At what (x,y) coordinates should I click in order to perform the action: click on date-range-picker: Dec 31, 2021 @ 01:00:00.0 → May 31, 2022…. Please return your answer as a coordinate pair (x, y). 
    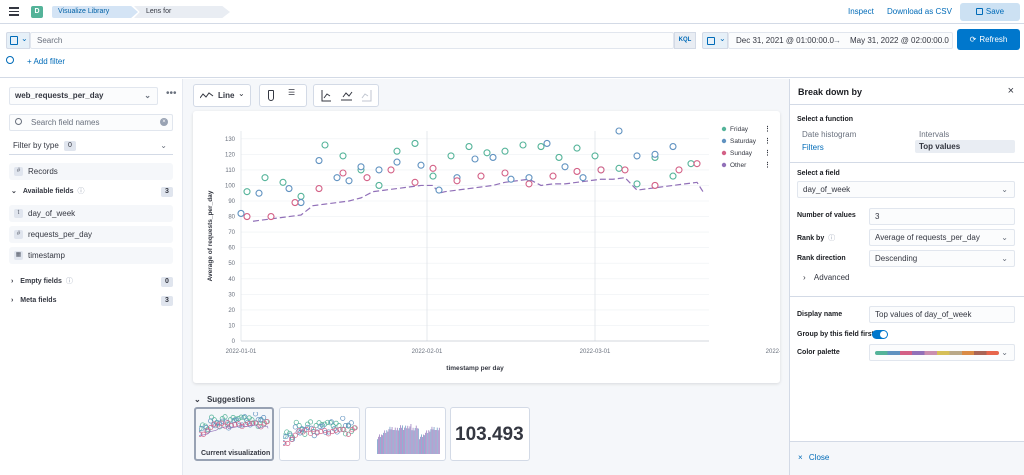
    Looking at the image, I should click on (840, 40).